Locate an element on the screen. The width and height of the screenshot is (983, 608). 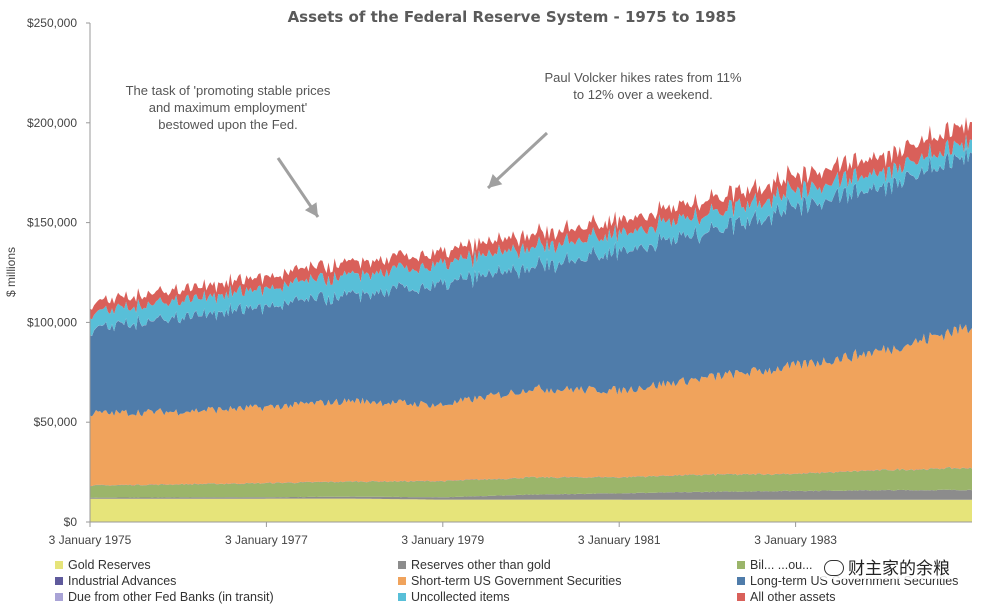
legend-item: Reserves other than gold is located at coordinates (474, 565).